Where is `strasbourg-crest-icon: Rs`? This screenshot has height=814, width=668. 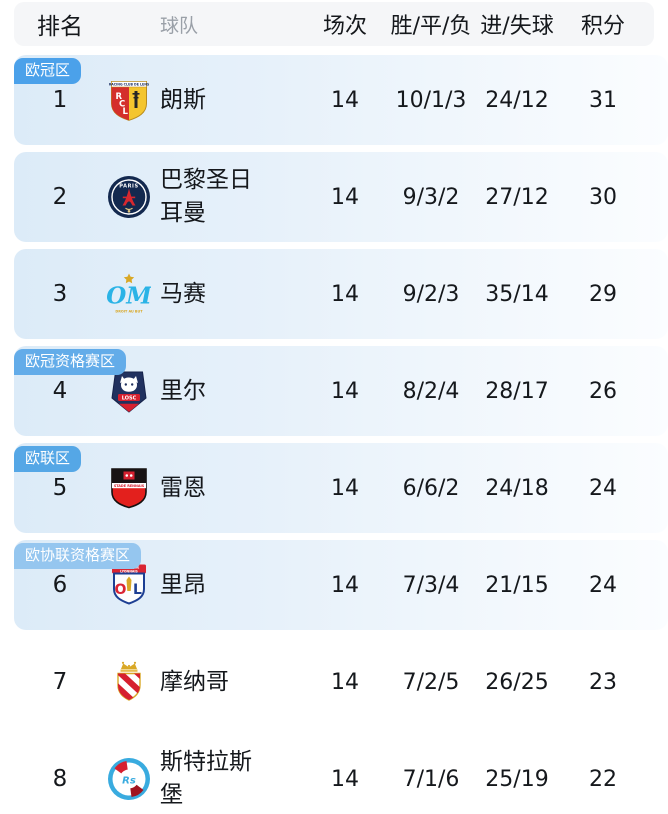
strasbourg-crest-icon: Rs is located at coordinates (129, 779).